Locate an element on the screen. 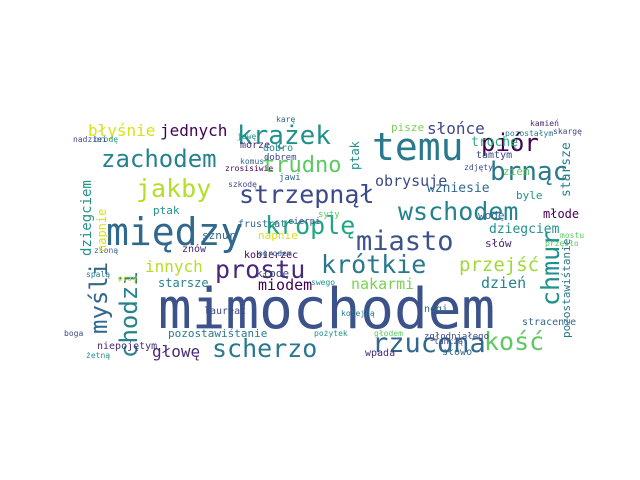 The image size is (640, 480). word-jednych: jednych is located at coordinates (194, 130).